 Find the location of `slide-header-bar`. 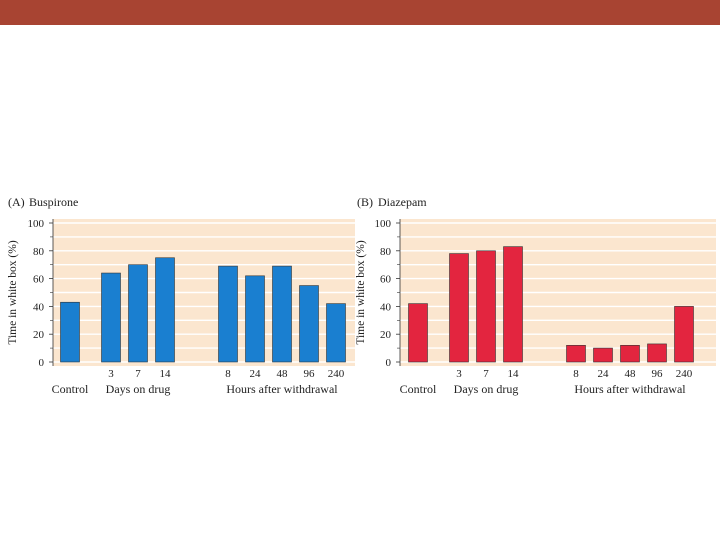

slide-header-bar is located at coordinates (360, 12).